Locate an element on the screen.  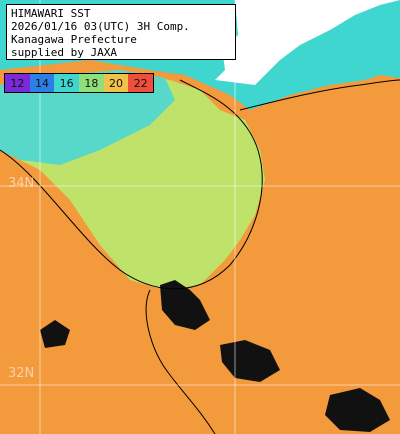
legend-item: 20 is located at coordinates (116, 83).